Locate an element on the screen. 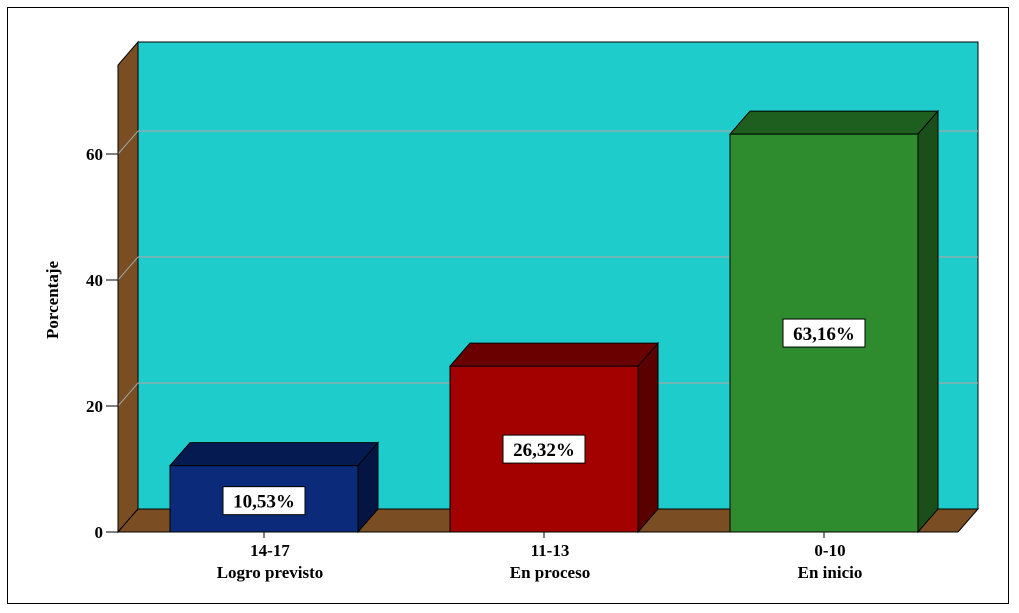 This screenshot has height=613, width=1019. x-tick-label: Logro previsto is located at coordinates (270, 572).